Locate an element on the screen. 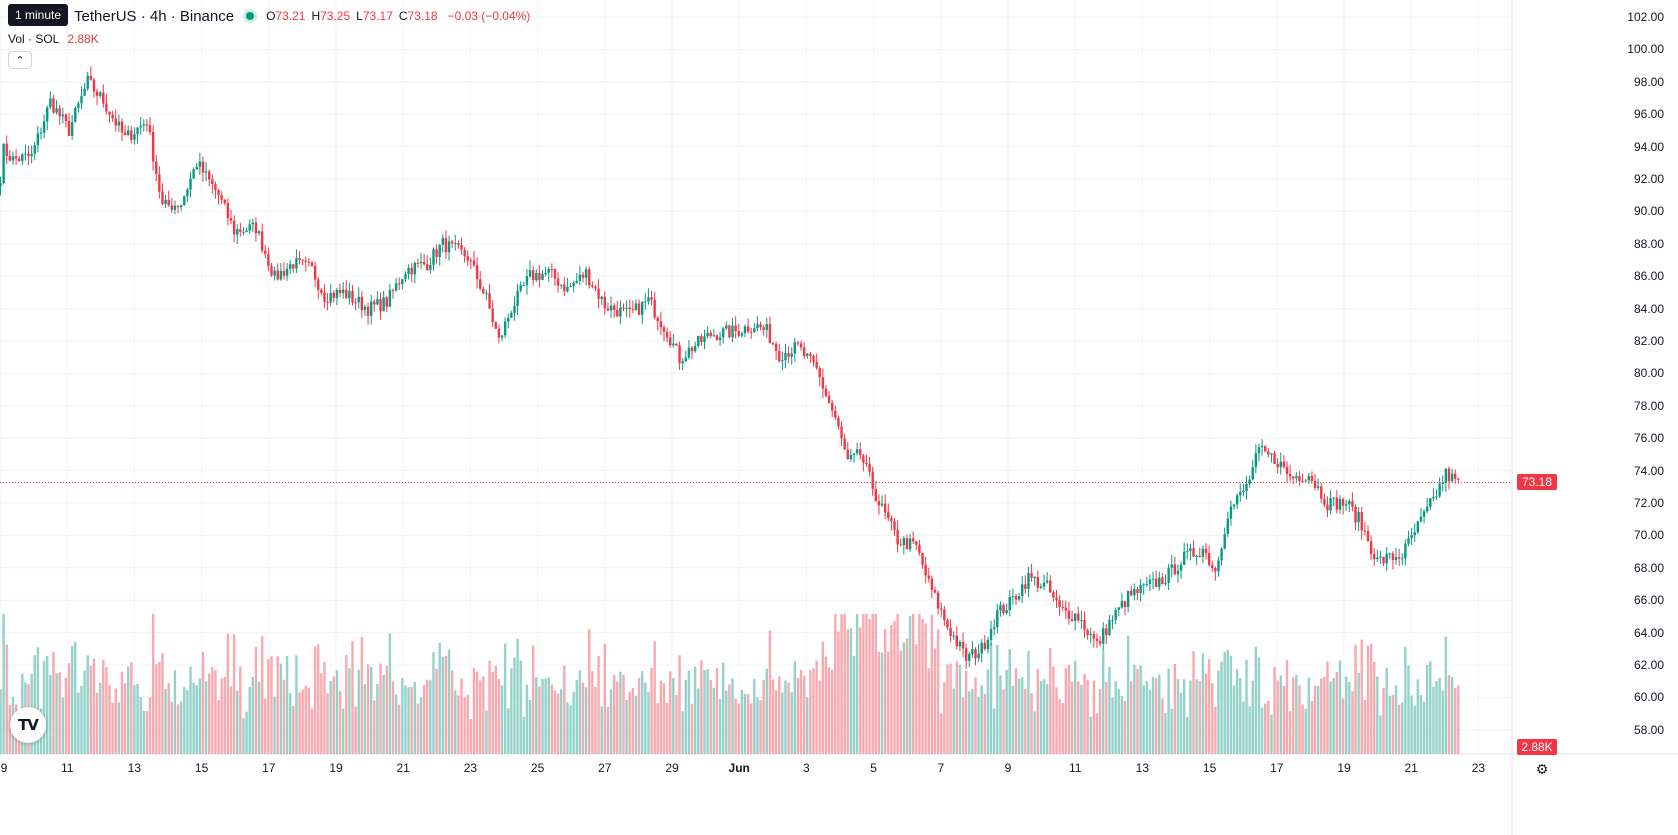 The width and height of the screenshot is (1678, 835). close-value: 73.18 is located at coordinates (422, 16).